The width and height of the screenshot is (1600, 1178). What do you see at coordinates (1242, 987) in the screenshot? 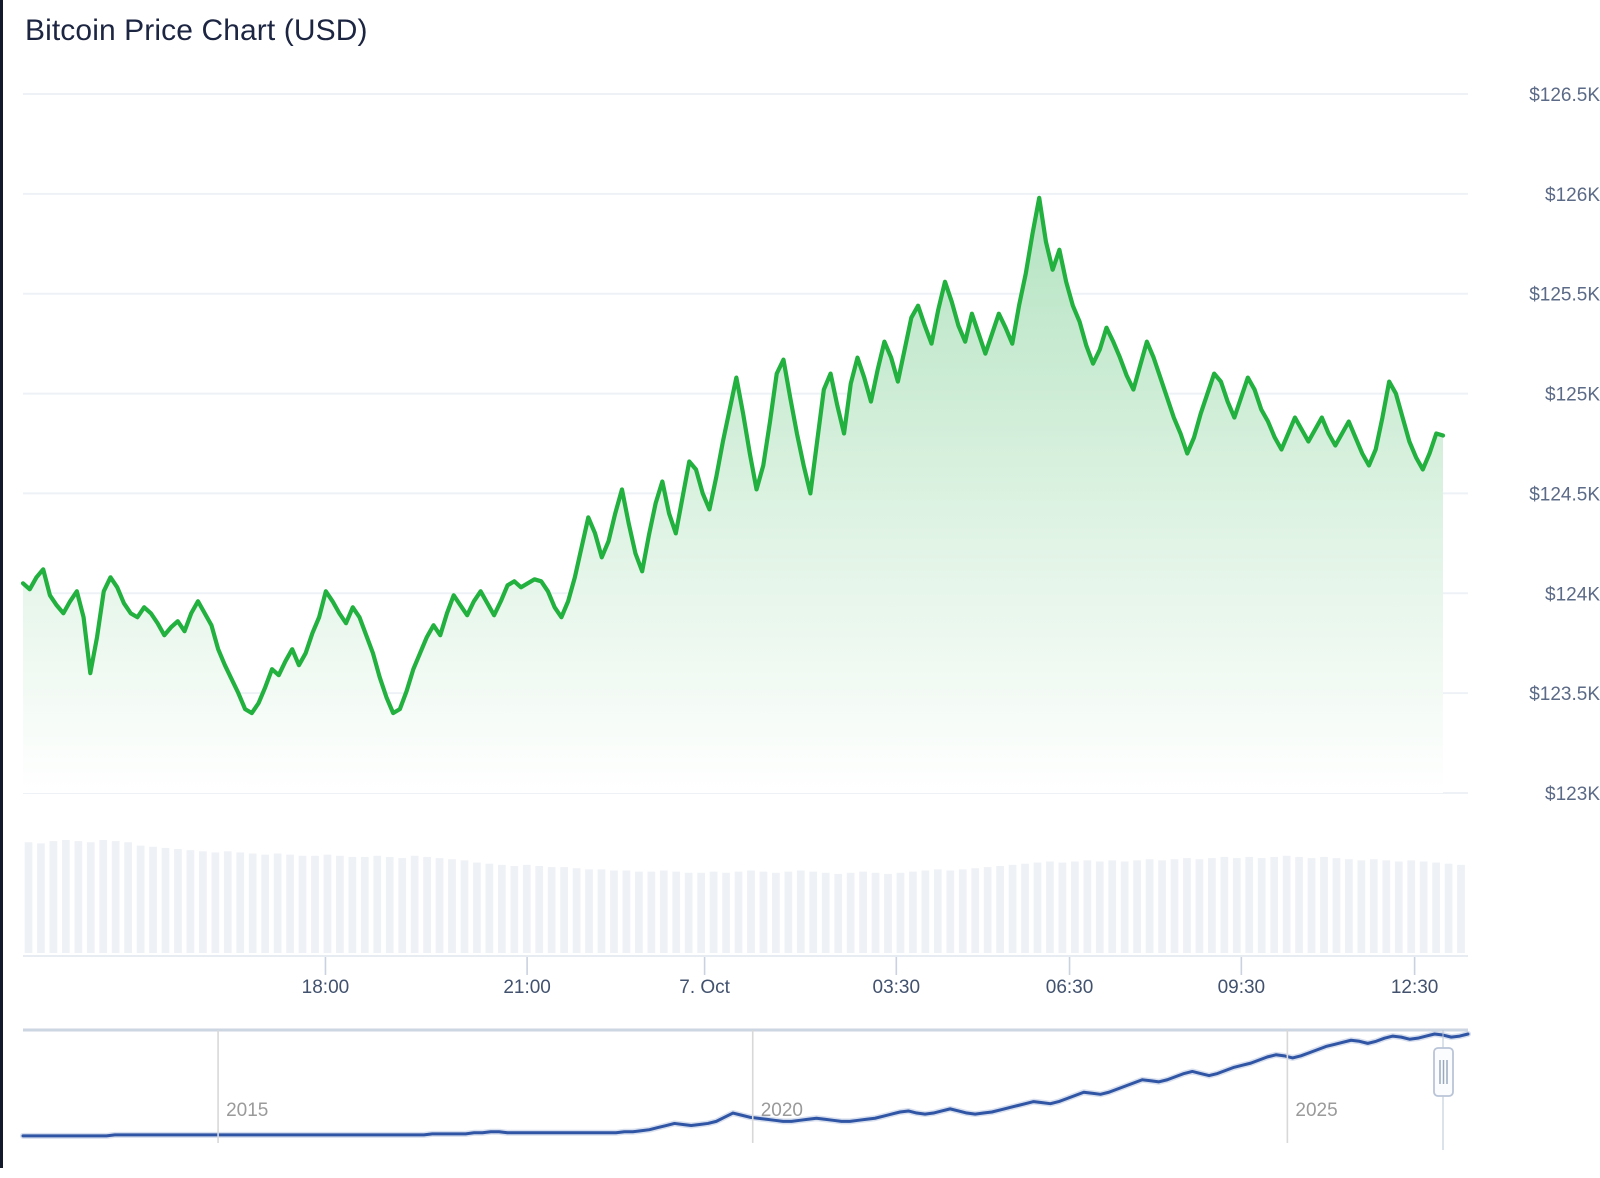
I see `x-axis-label: 09:30` at bounding box center [1242, 987].